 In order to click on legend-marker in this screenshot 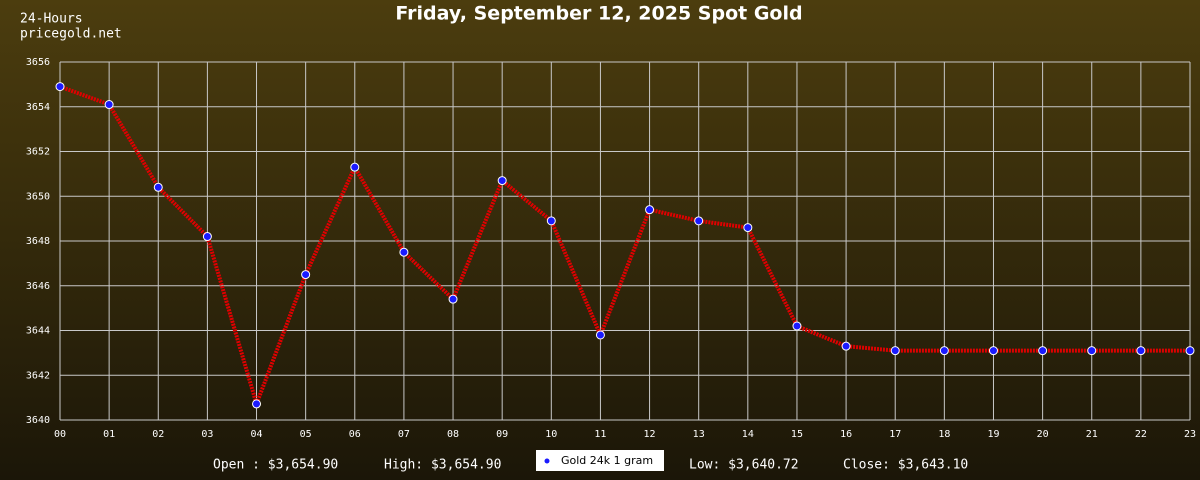, I will do `click(547, 461)`.